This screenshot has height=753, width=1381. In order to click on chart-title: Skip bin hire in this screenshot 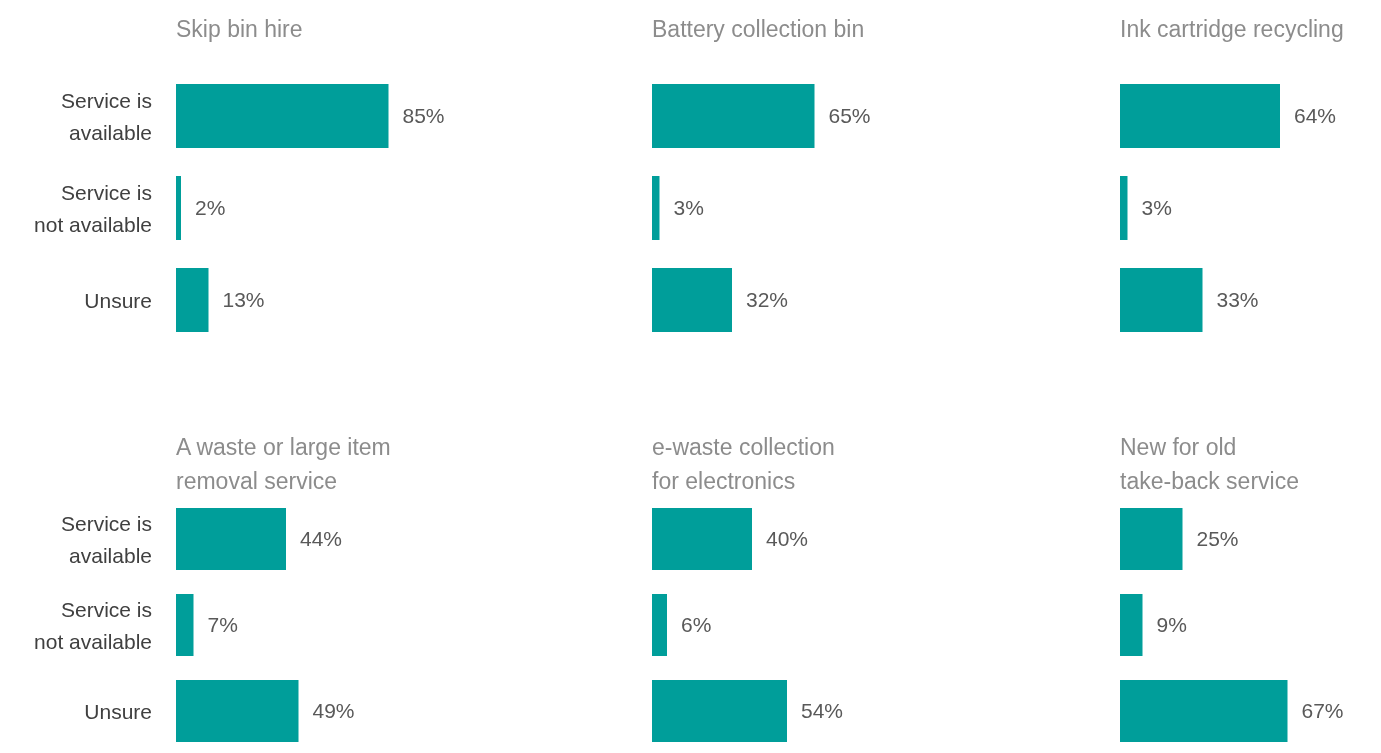, I will do `click(239, 29)`.